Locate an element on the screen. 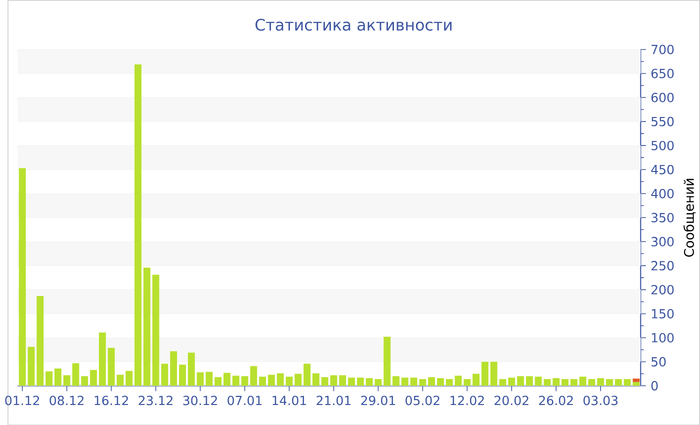 This screenshot has height=425, width=700. y-tick-label: 0 is located at coordinates (654, 385).